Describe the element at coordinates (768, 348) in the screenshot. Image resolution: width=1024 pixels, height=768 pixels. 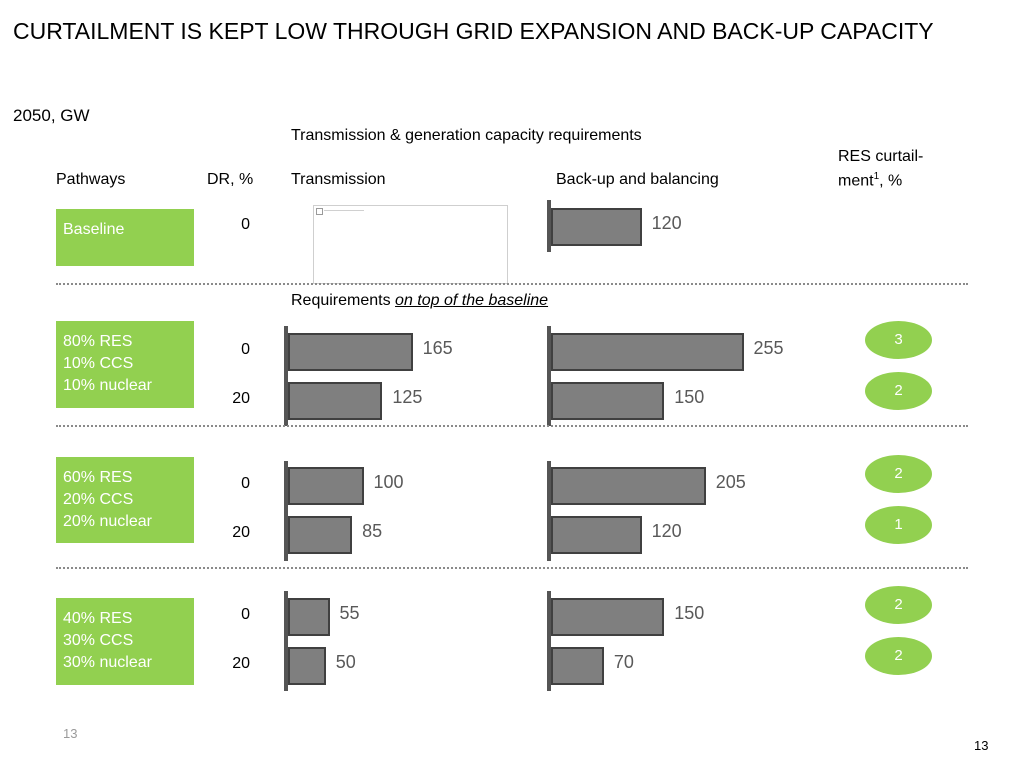
I see `backup-value-label: 255` at that location.